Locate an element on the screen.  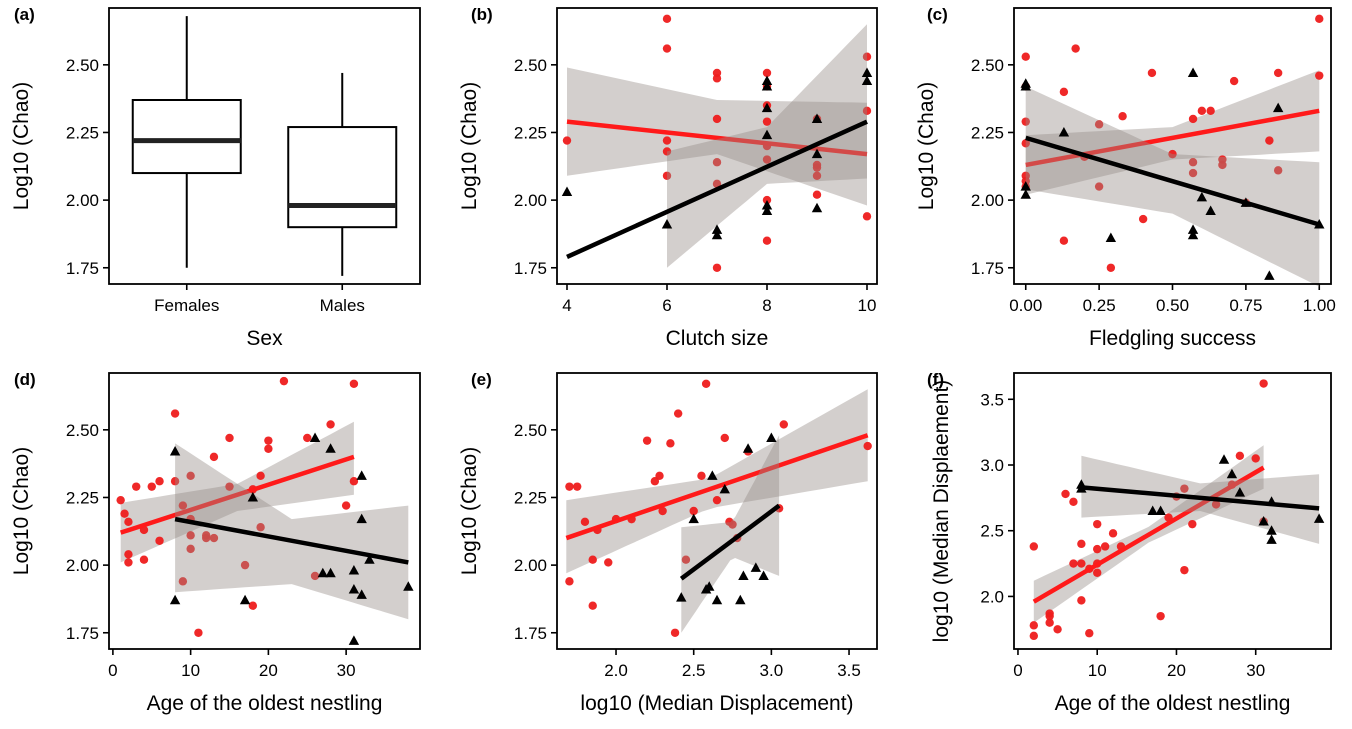
x-tick-label: 0.50 is located at coordinates (1172, 305).